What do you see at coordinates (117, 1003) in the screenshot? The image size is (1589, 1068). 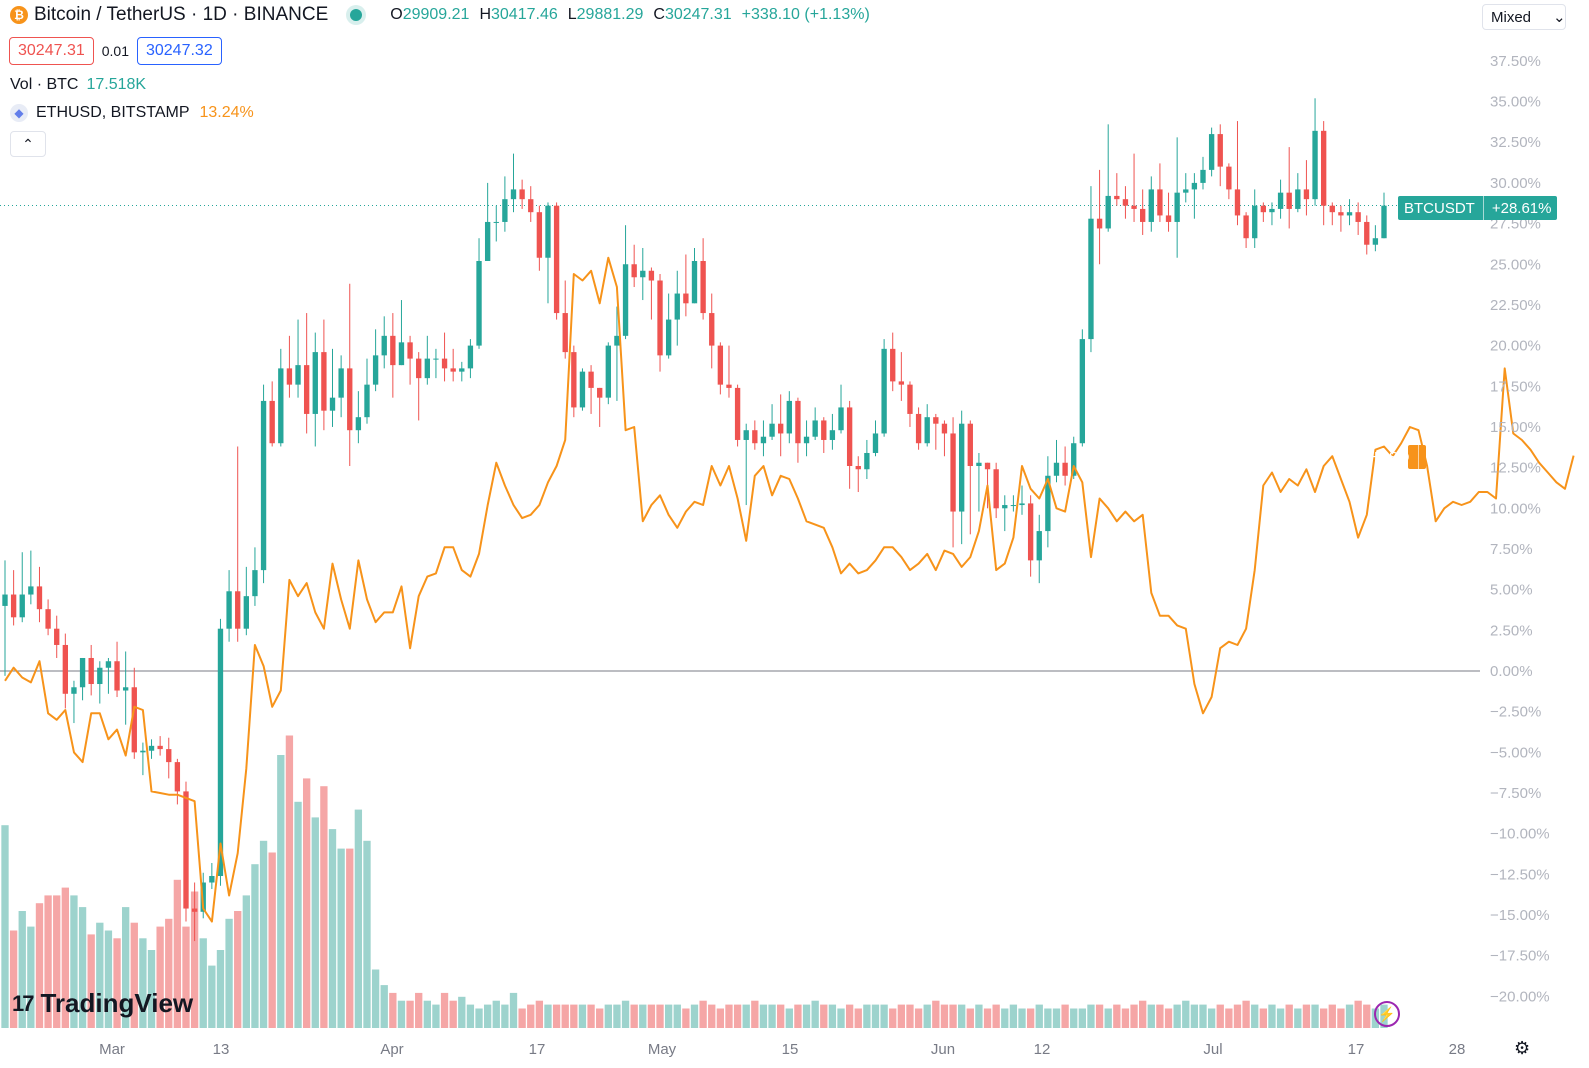 I see `tradingview-logo-text: TradingView` at bounding box center [117, 1003].